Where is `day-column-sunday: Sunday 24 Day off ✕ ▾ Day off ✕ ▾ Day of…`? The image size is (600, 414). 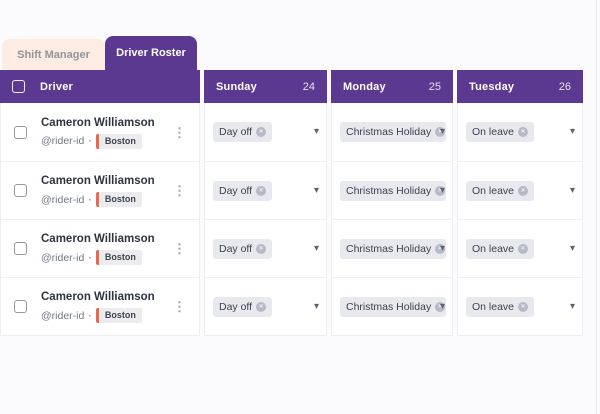 day-column-sunday: Sunday 24 Day off ✕ ▾ Day off ✕ ▾ Day of… is located at coordinates (265, 203).